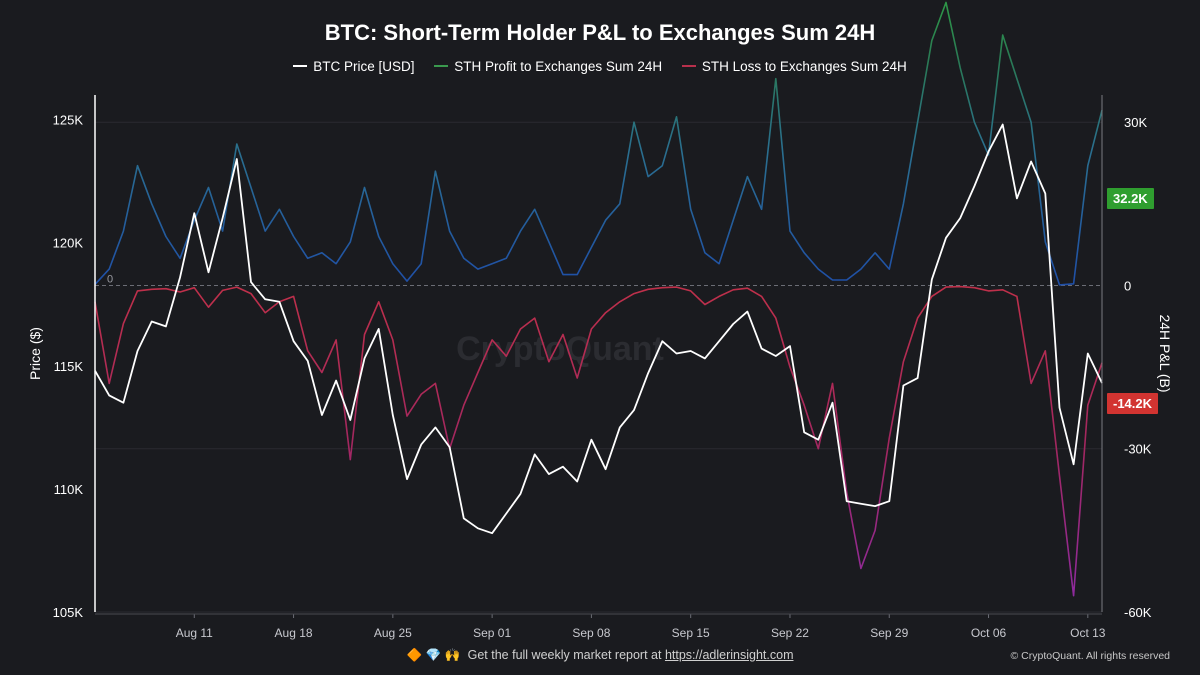 Image resolution: width=1200 pixels, height=675 pixels. Describe the element at coordinates (729, 655) in the screenshot. I see `report-link: https://adlerinsight.com` at that location.